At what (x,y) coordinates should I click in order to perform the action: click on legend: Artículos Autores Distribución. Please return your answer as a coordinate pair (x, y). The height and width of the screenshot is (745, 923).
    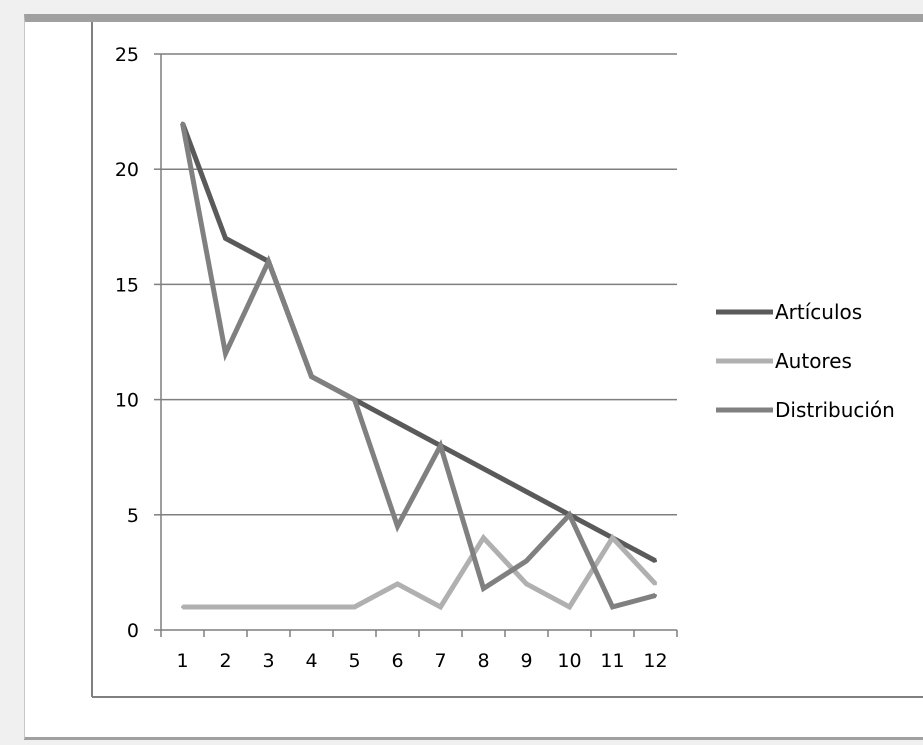
    Looking at the image, I should click on (805, 361).